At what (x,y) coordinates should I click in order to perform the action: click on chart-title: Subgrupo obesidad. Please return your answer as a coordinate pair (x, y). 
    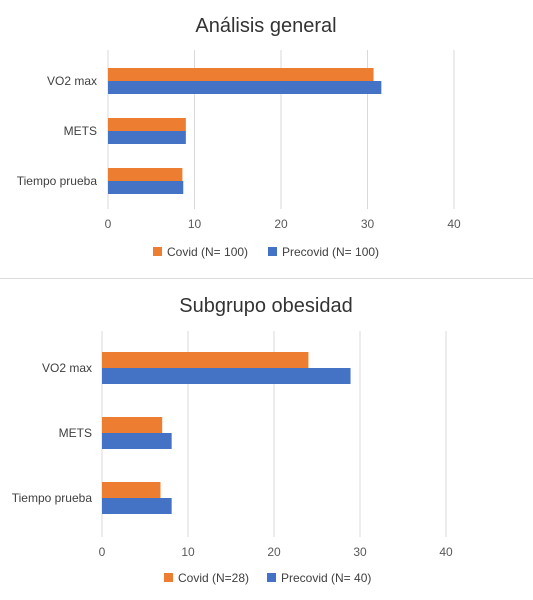
    Looking at the image, I should click on (265, 306).